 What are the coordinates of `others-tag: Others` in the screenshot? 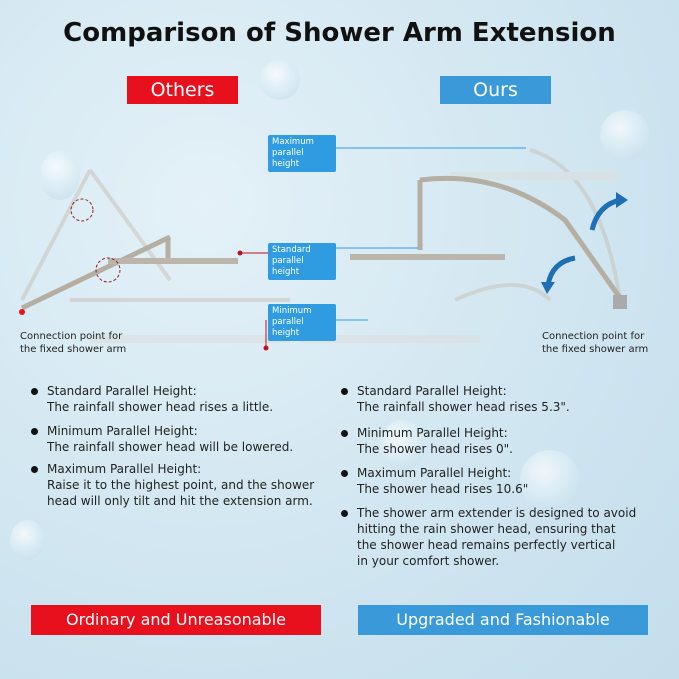 It's located at (182, 90).